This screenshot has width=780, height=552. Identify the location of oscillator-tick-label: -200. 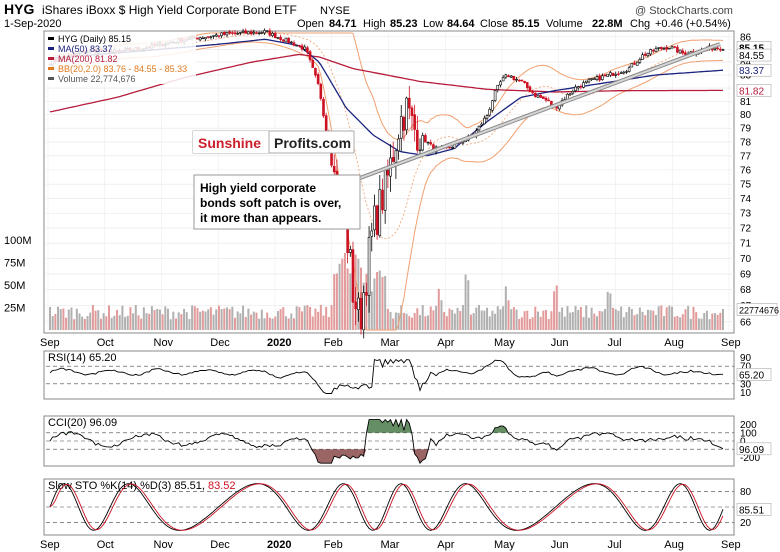
(750, 458).